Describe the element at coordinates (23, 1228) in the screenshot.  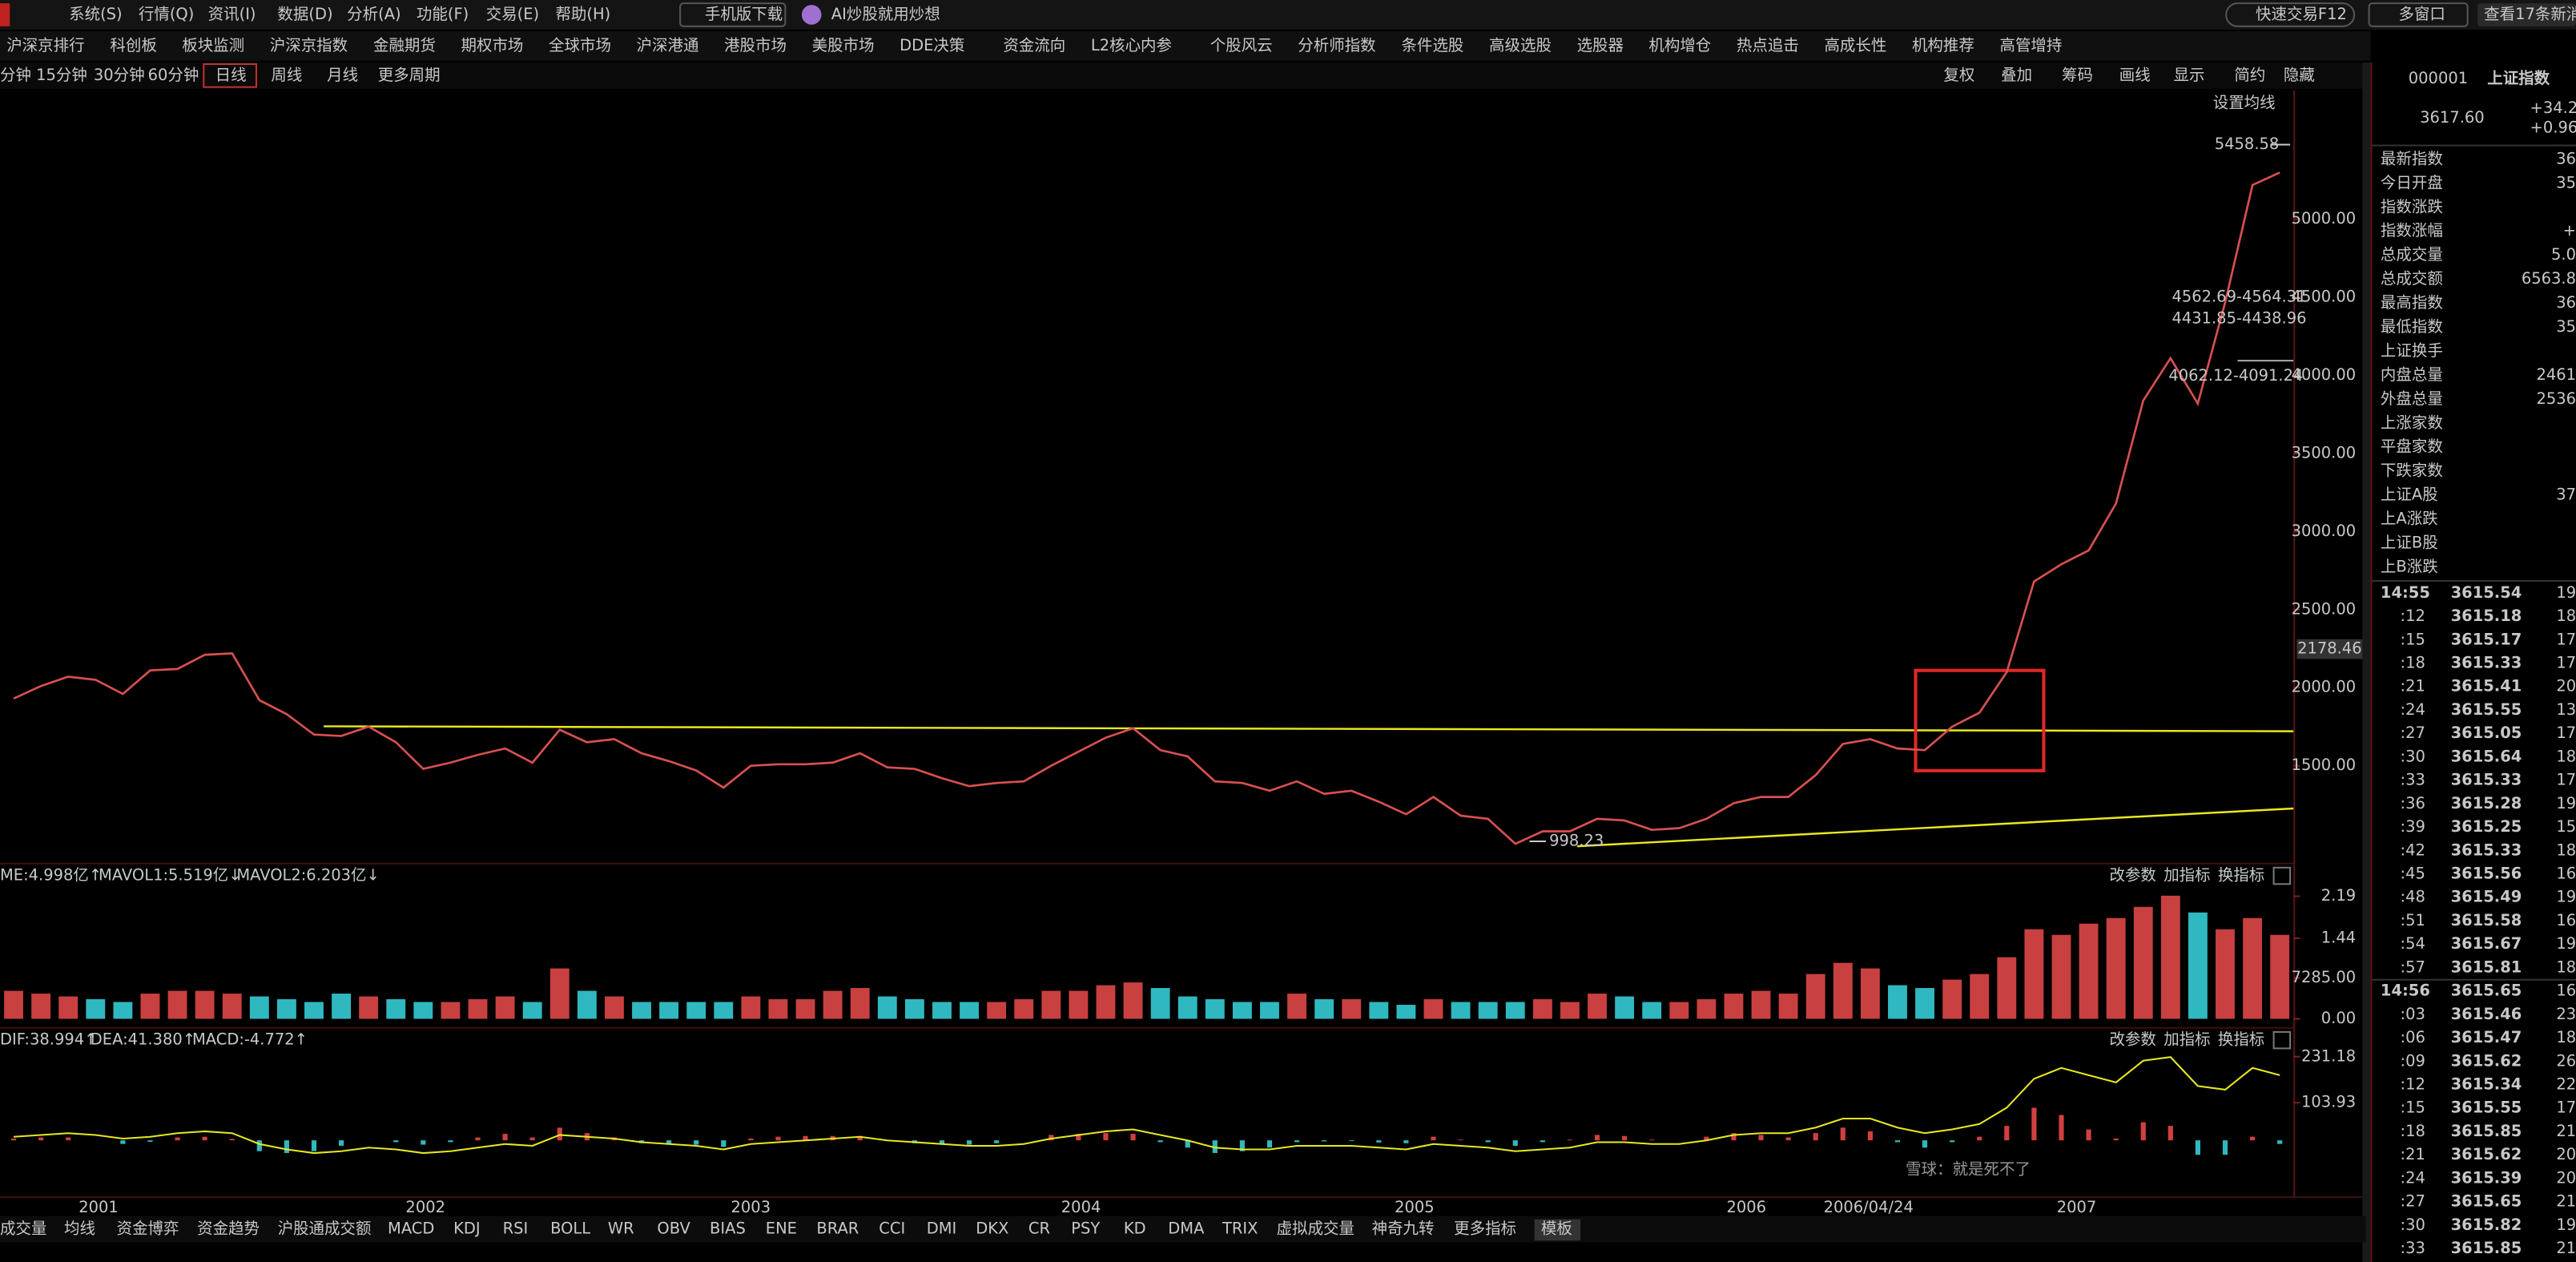
I see `indicator-tab: 成交量` at that location.